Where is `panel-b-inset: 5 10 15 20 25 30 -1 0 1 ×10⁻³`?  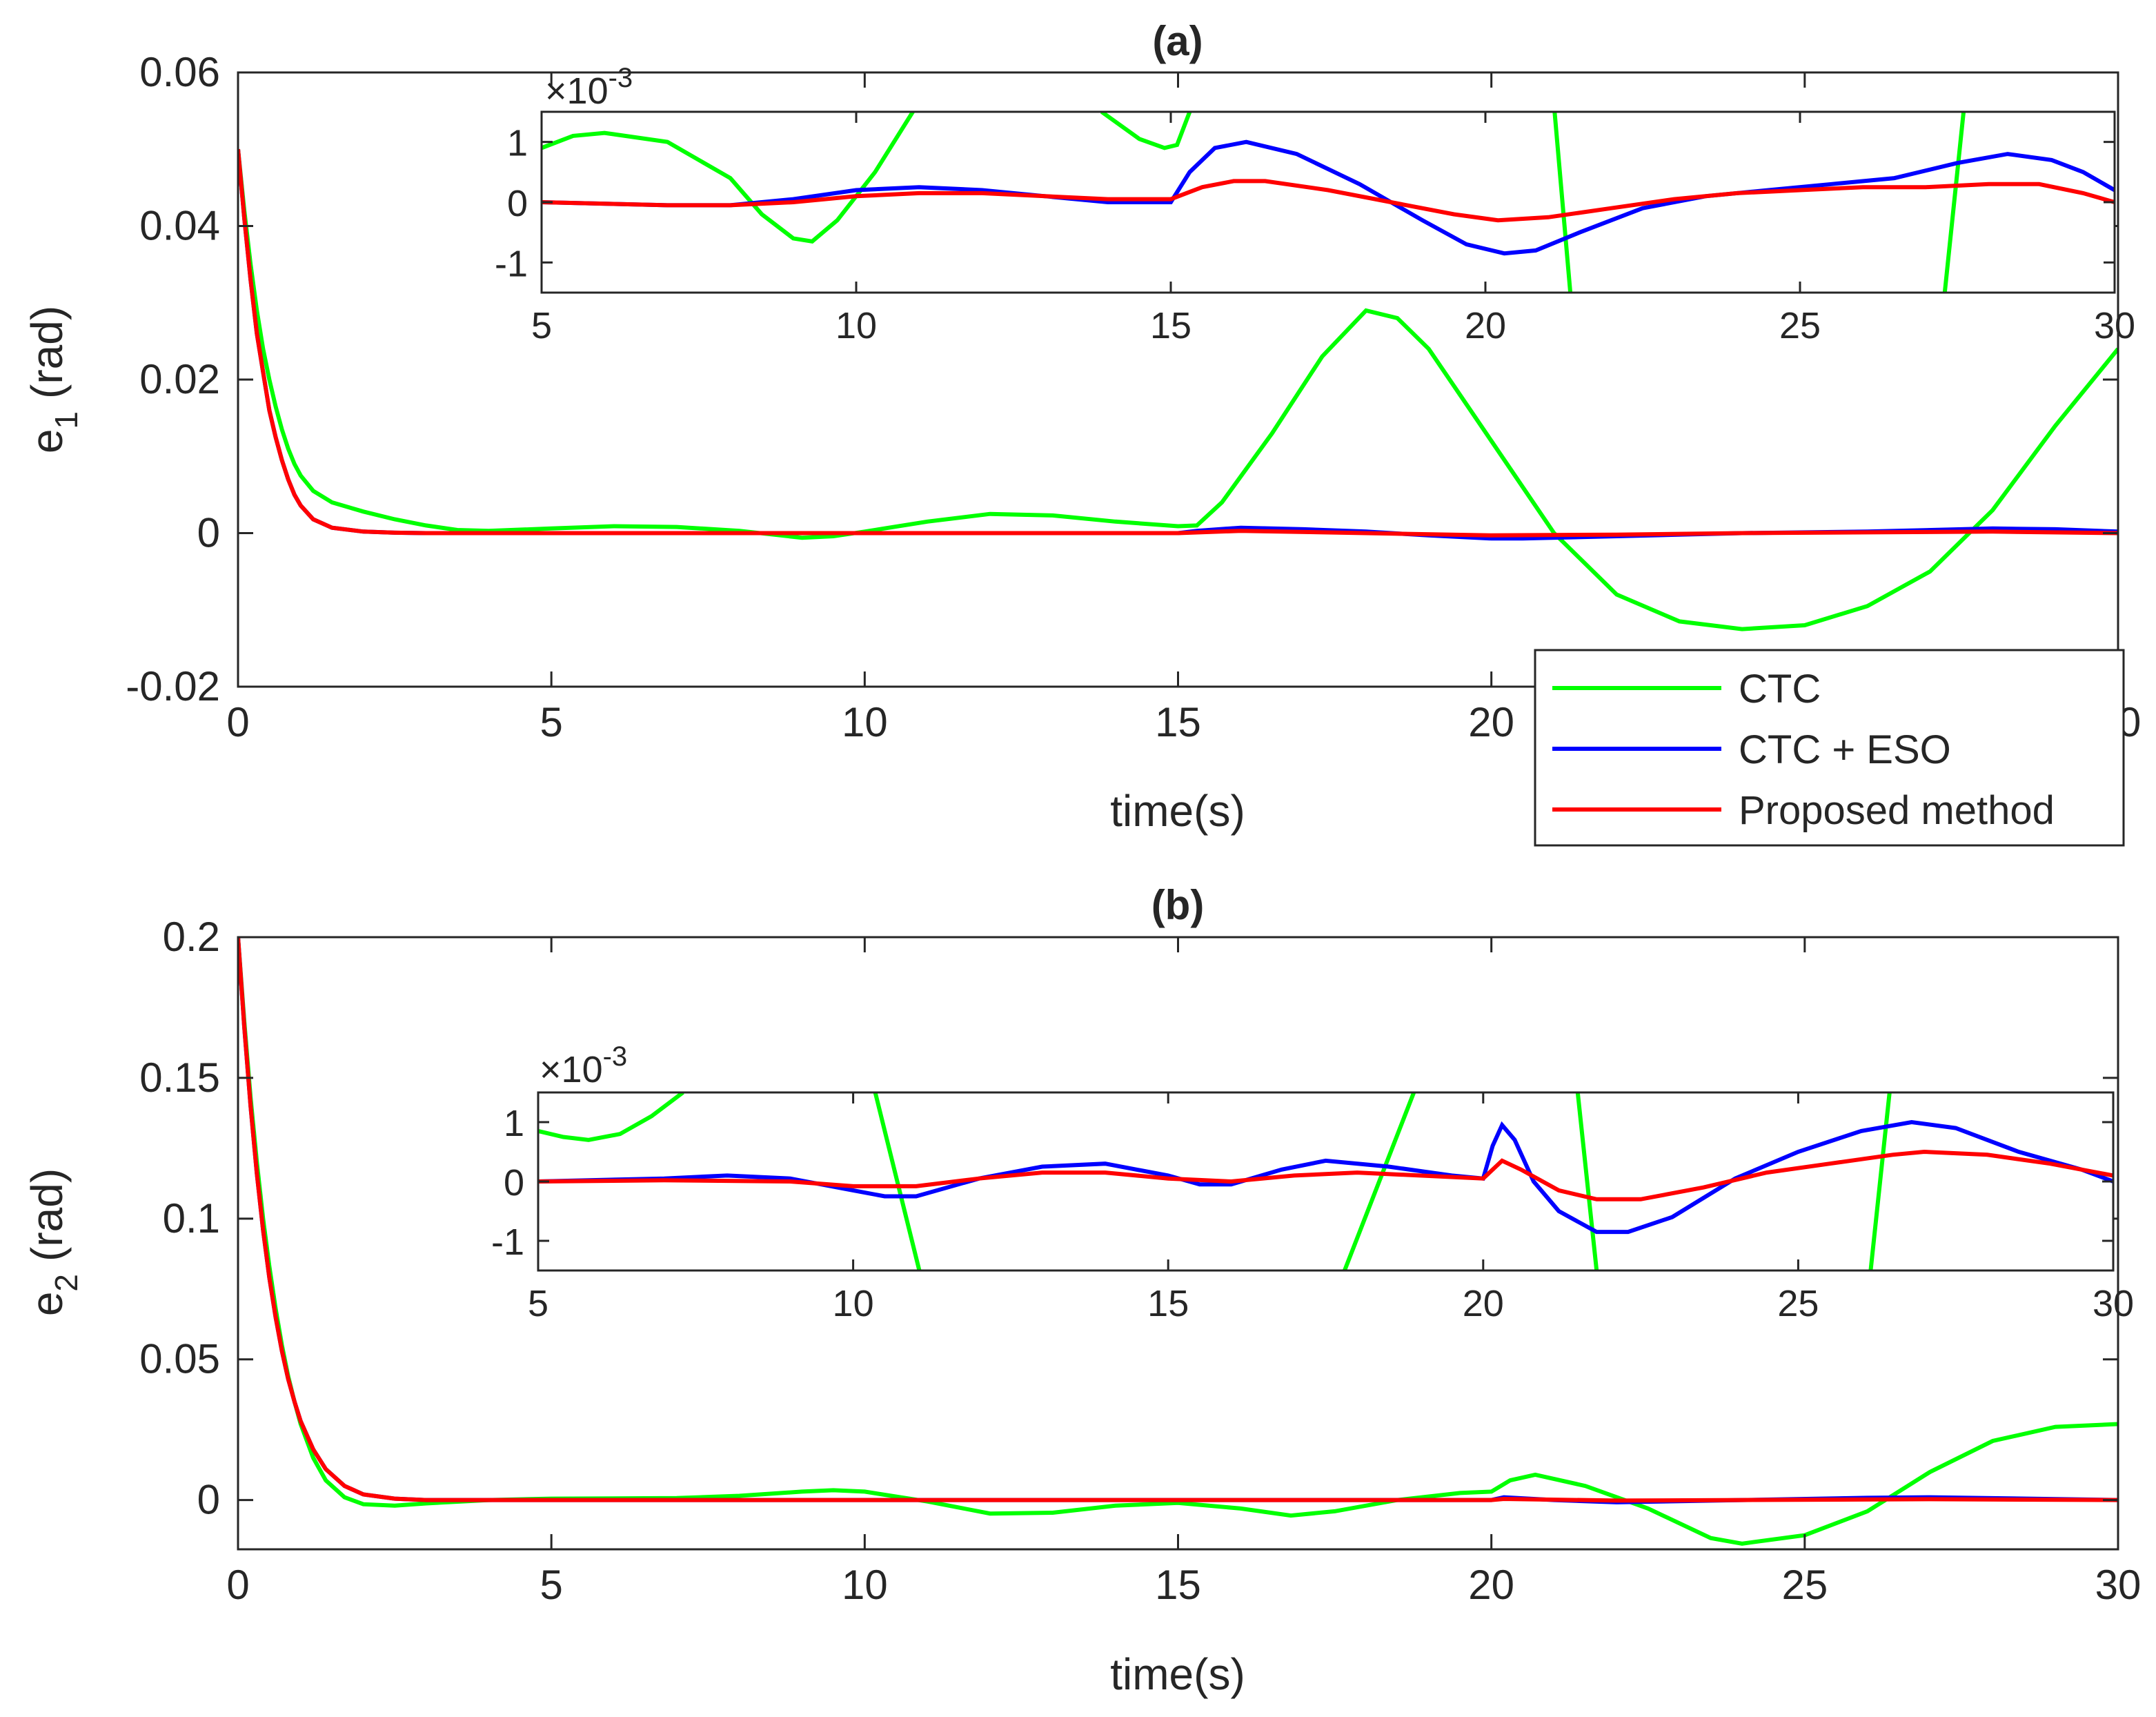 panel-b-inset: 5 10 15 20 25 30 -1 0 1 ×10⁻³ is located at coordinates (1312, 1182).